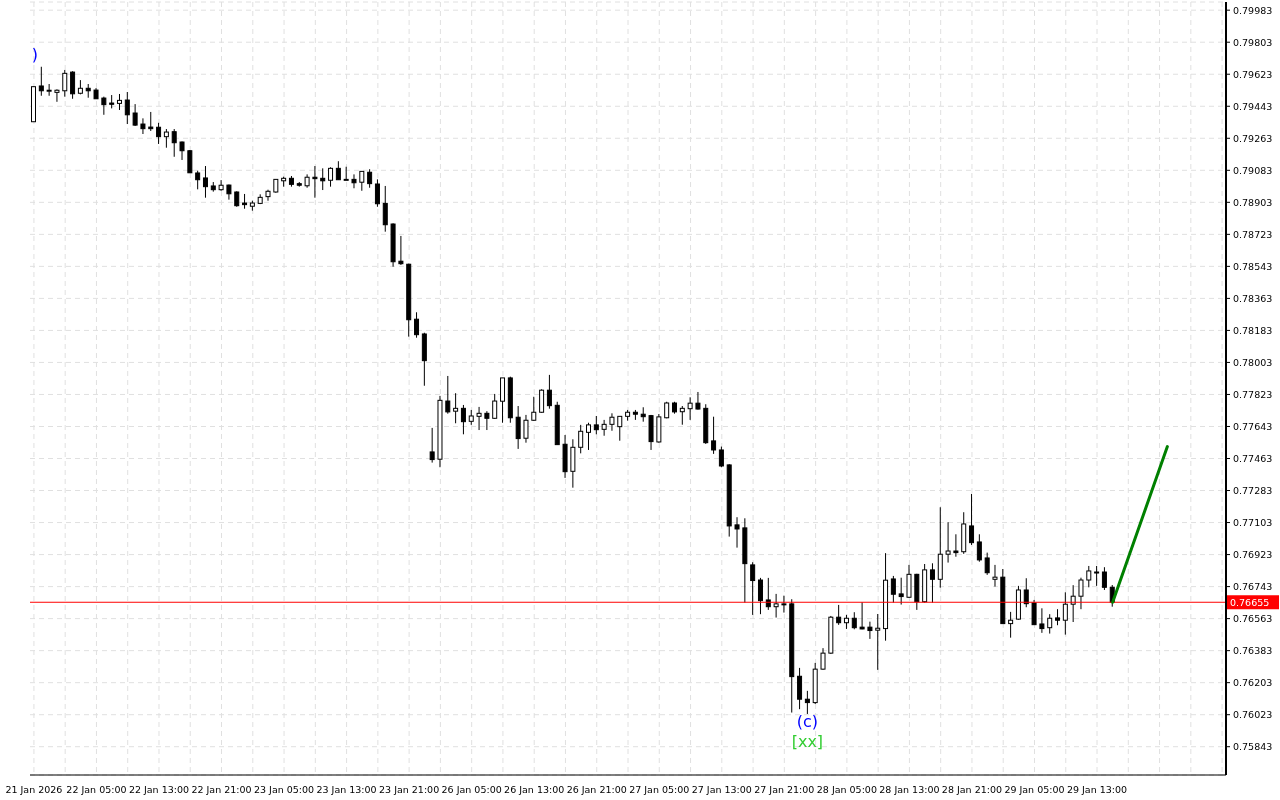  Describe the element at coordinates (1253, 587) in the screenshot. I see `y-tick-label: 0.76743` at that location.